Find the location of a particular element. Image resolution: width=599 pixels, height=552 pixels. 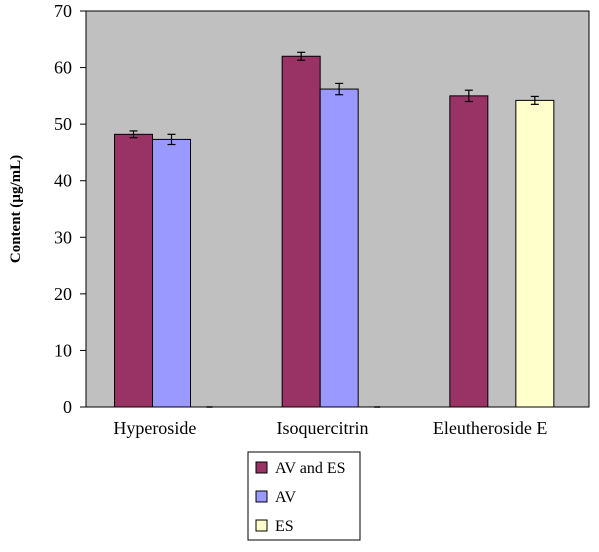

legend-label: AV is located at coordinates (285, 497).